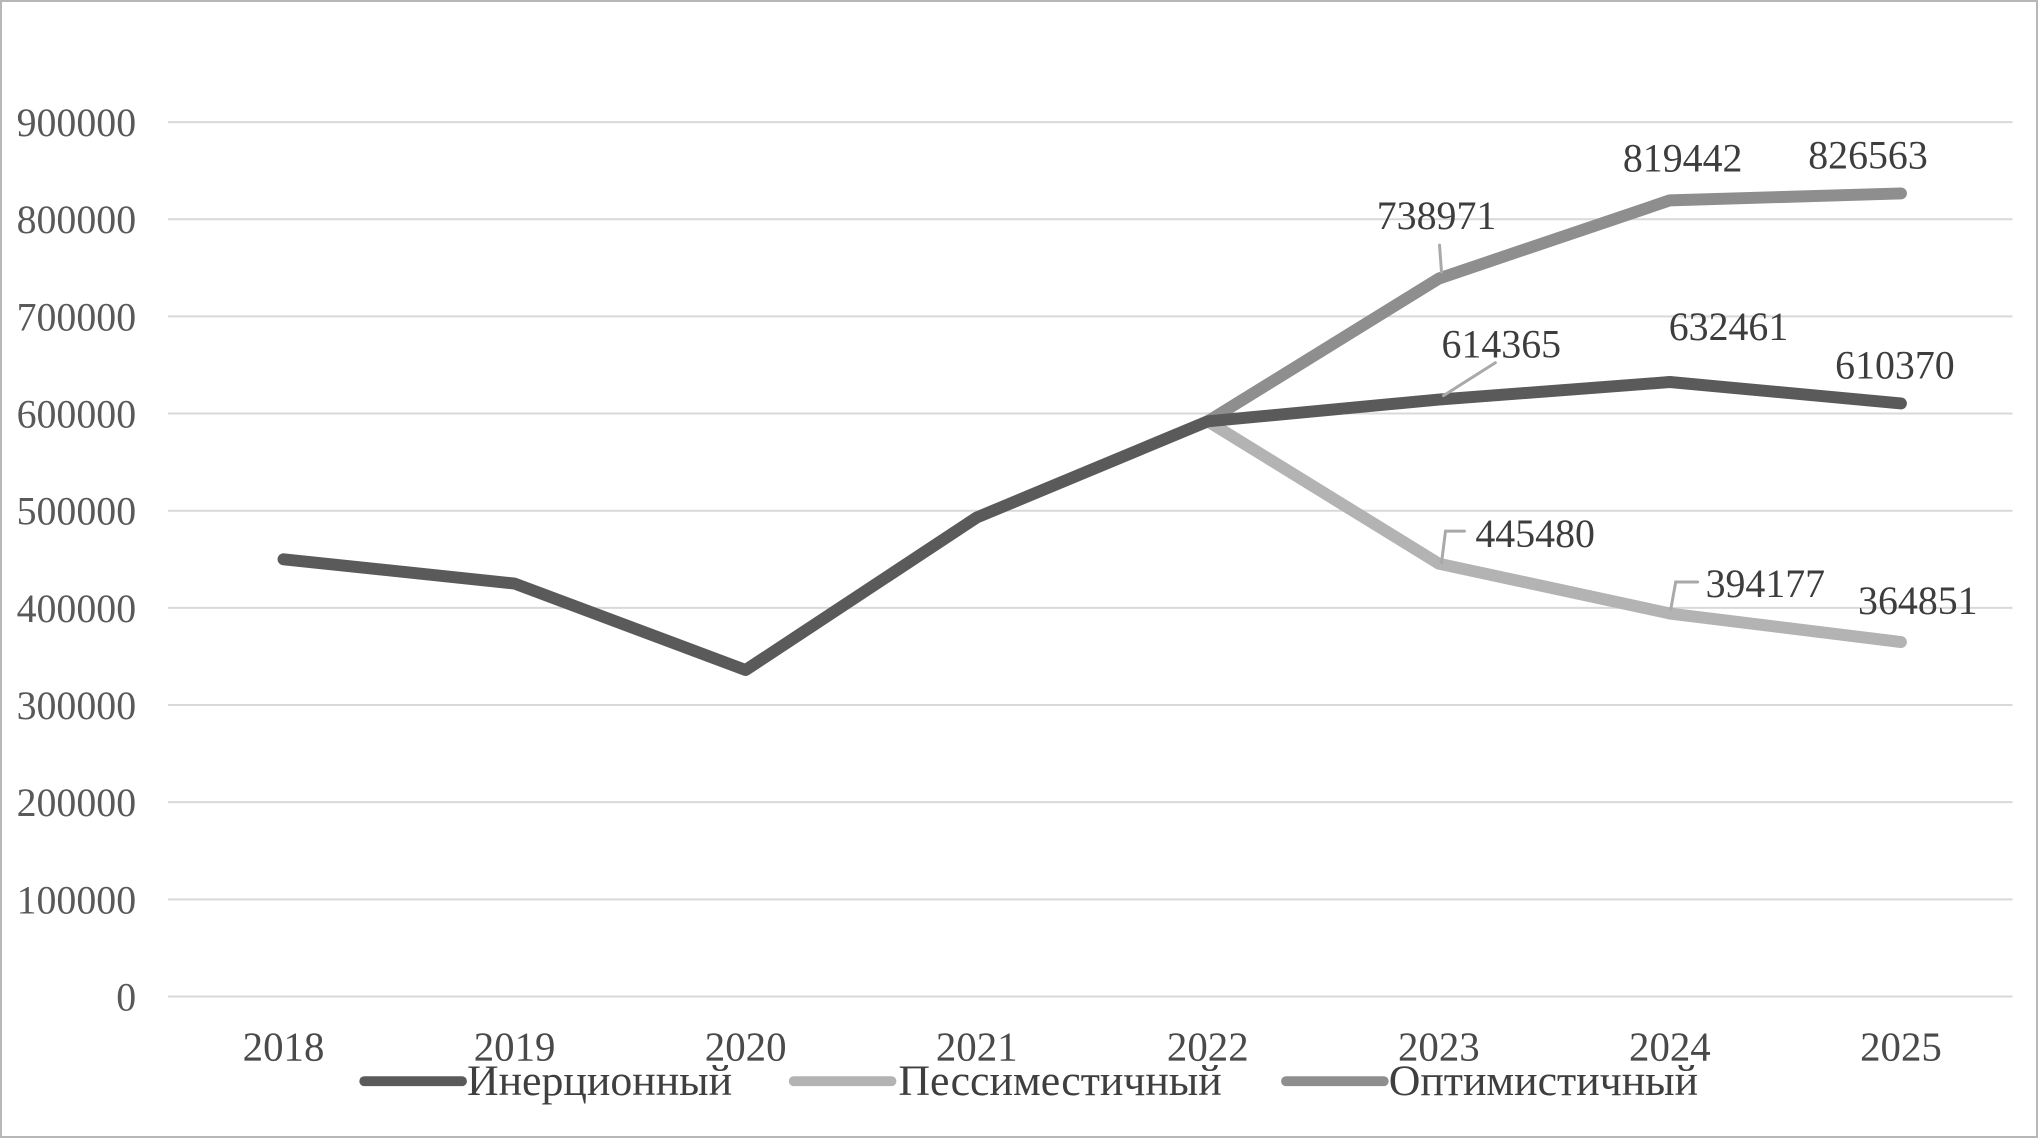 This screenshot has height=1138, width=2038. What do you see at coordinates (1918, 600) in the screenshot?
I see `data-label: 364851` at bounding box center [1918, 600].